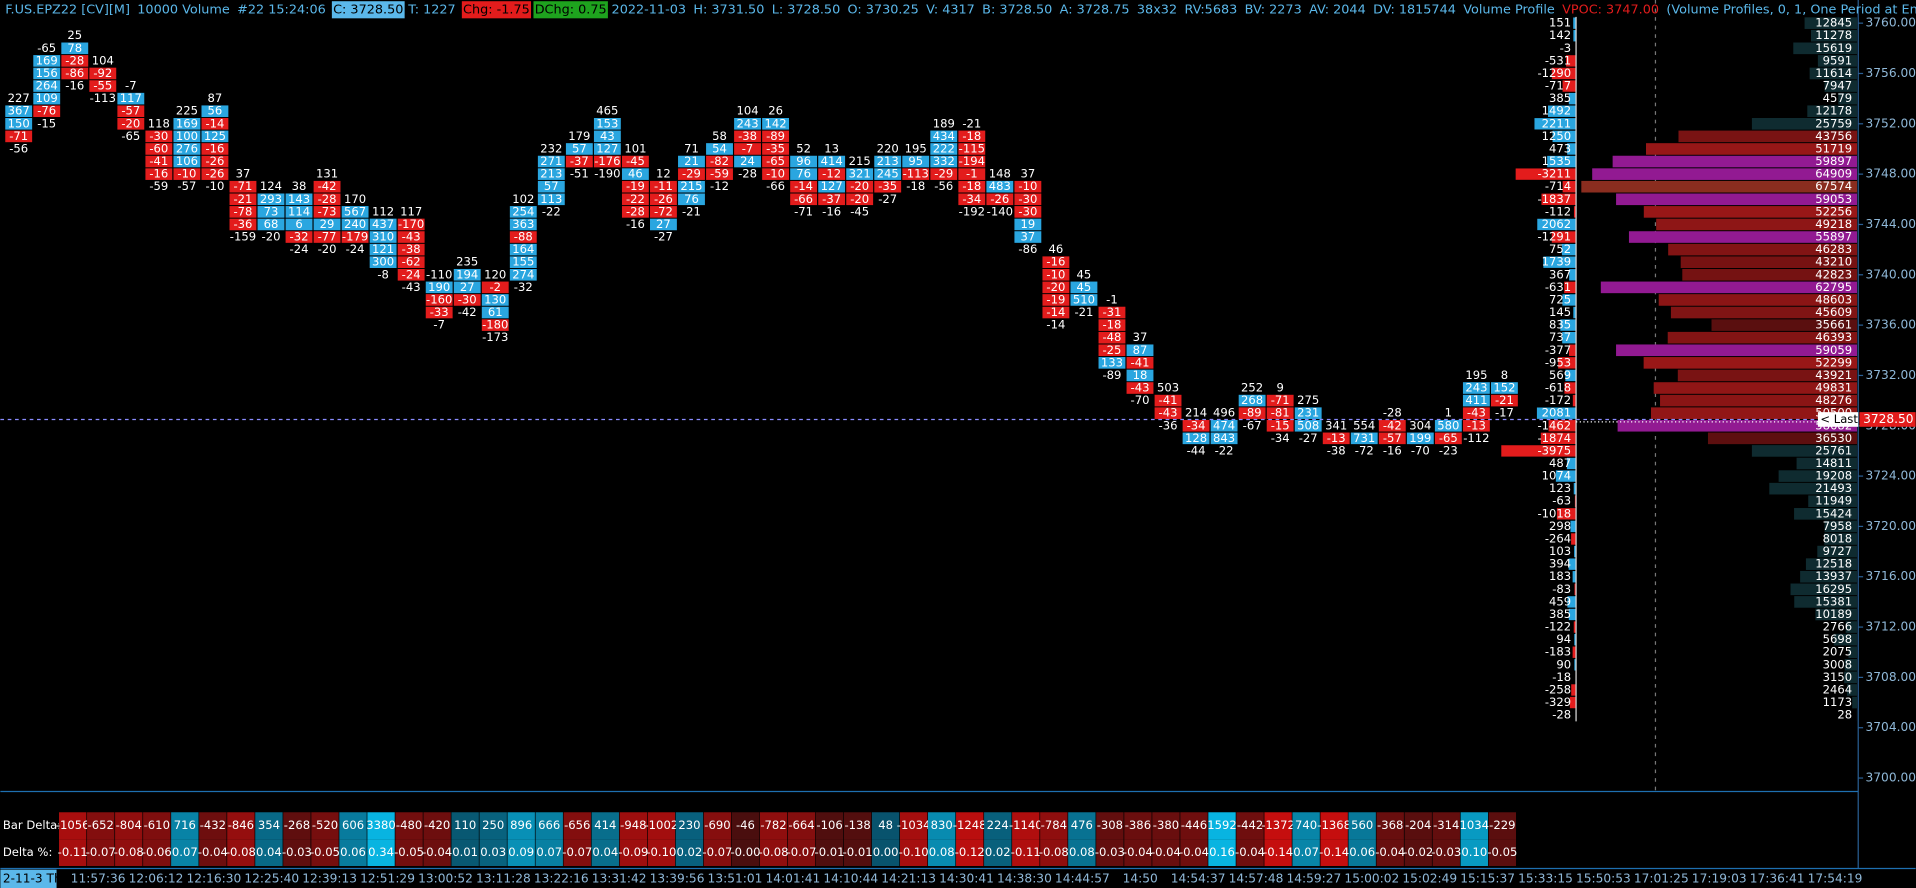  What do you see at coordinates (775, 111) in the screenshot?
I see `footprint-value: 26` at bounding box center [775, 111].